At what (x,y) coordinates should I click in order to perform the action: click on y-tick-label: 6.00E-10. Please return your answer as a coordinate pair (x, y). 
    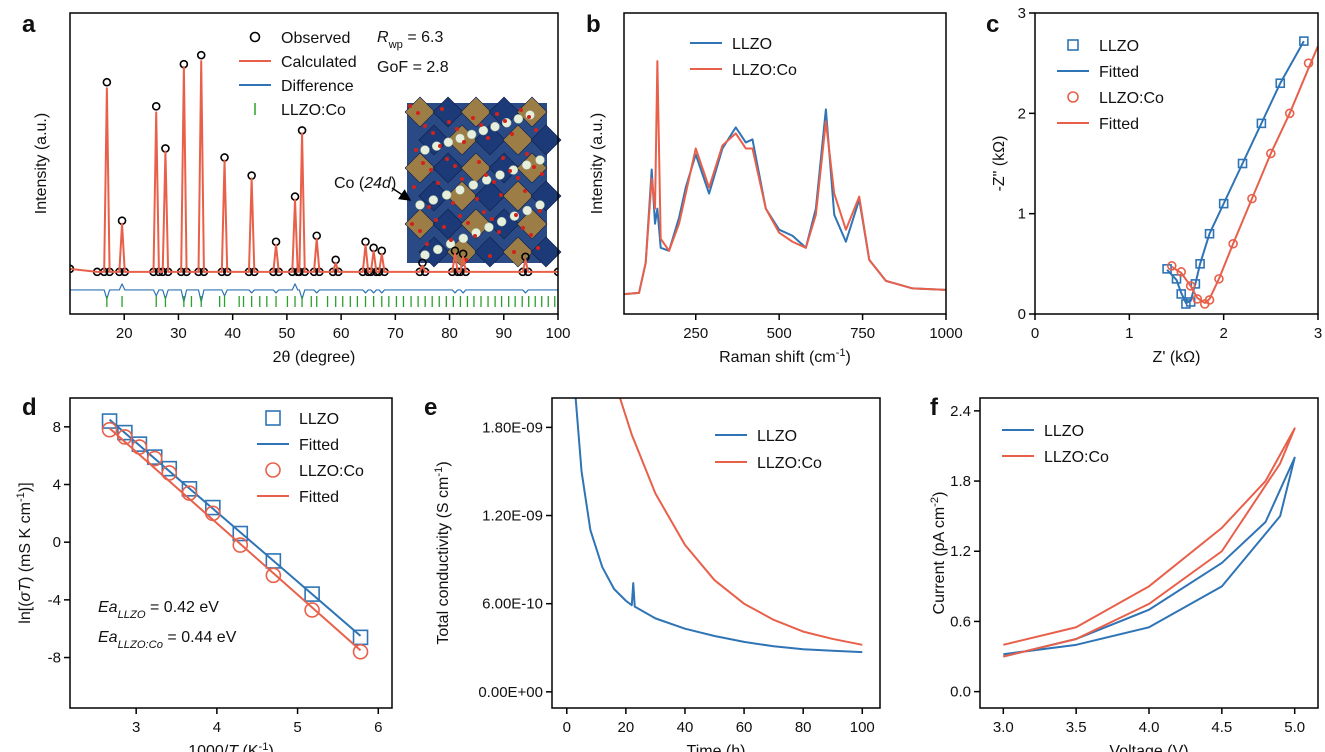
    Looking at the image, I should click on (512, 604).